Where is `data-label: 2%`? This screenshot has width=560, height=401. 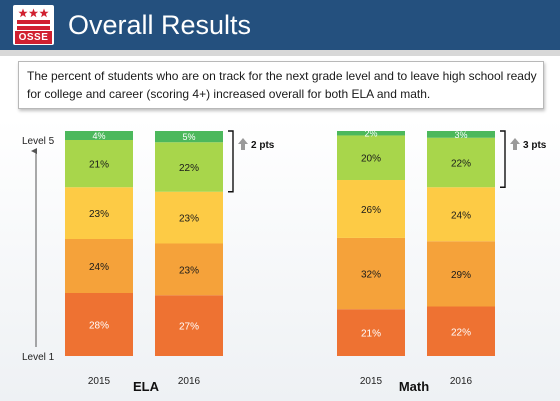
data-label: 2% is located at coordinates (370, 134).